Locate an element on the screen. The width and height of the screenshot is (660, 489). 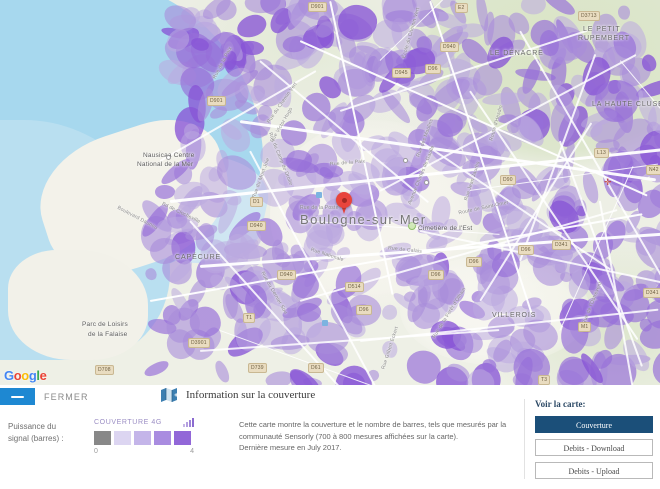
view-button-couverture: Couverture is located at coordinates (594, 424).